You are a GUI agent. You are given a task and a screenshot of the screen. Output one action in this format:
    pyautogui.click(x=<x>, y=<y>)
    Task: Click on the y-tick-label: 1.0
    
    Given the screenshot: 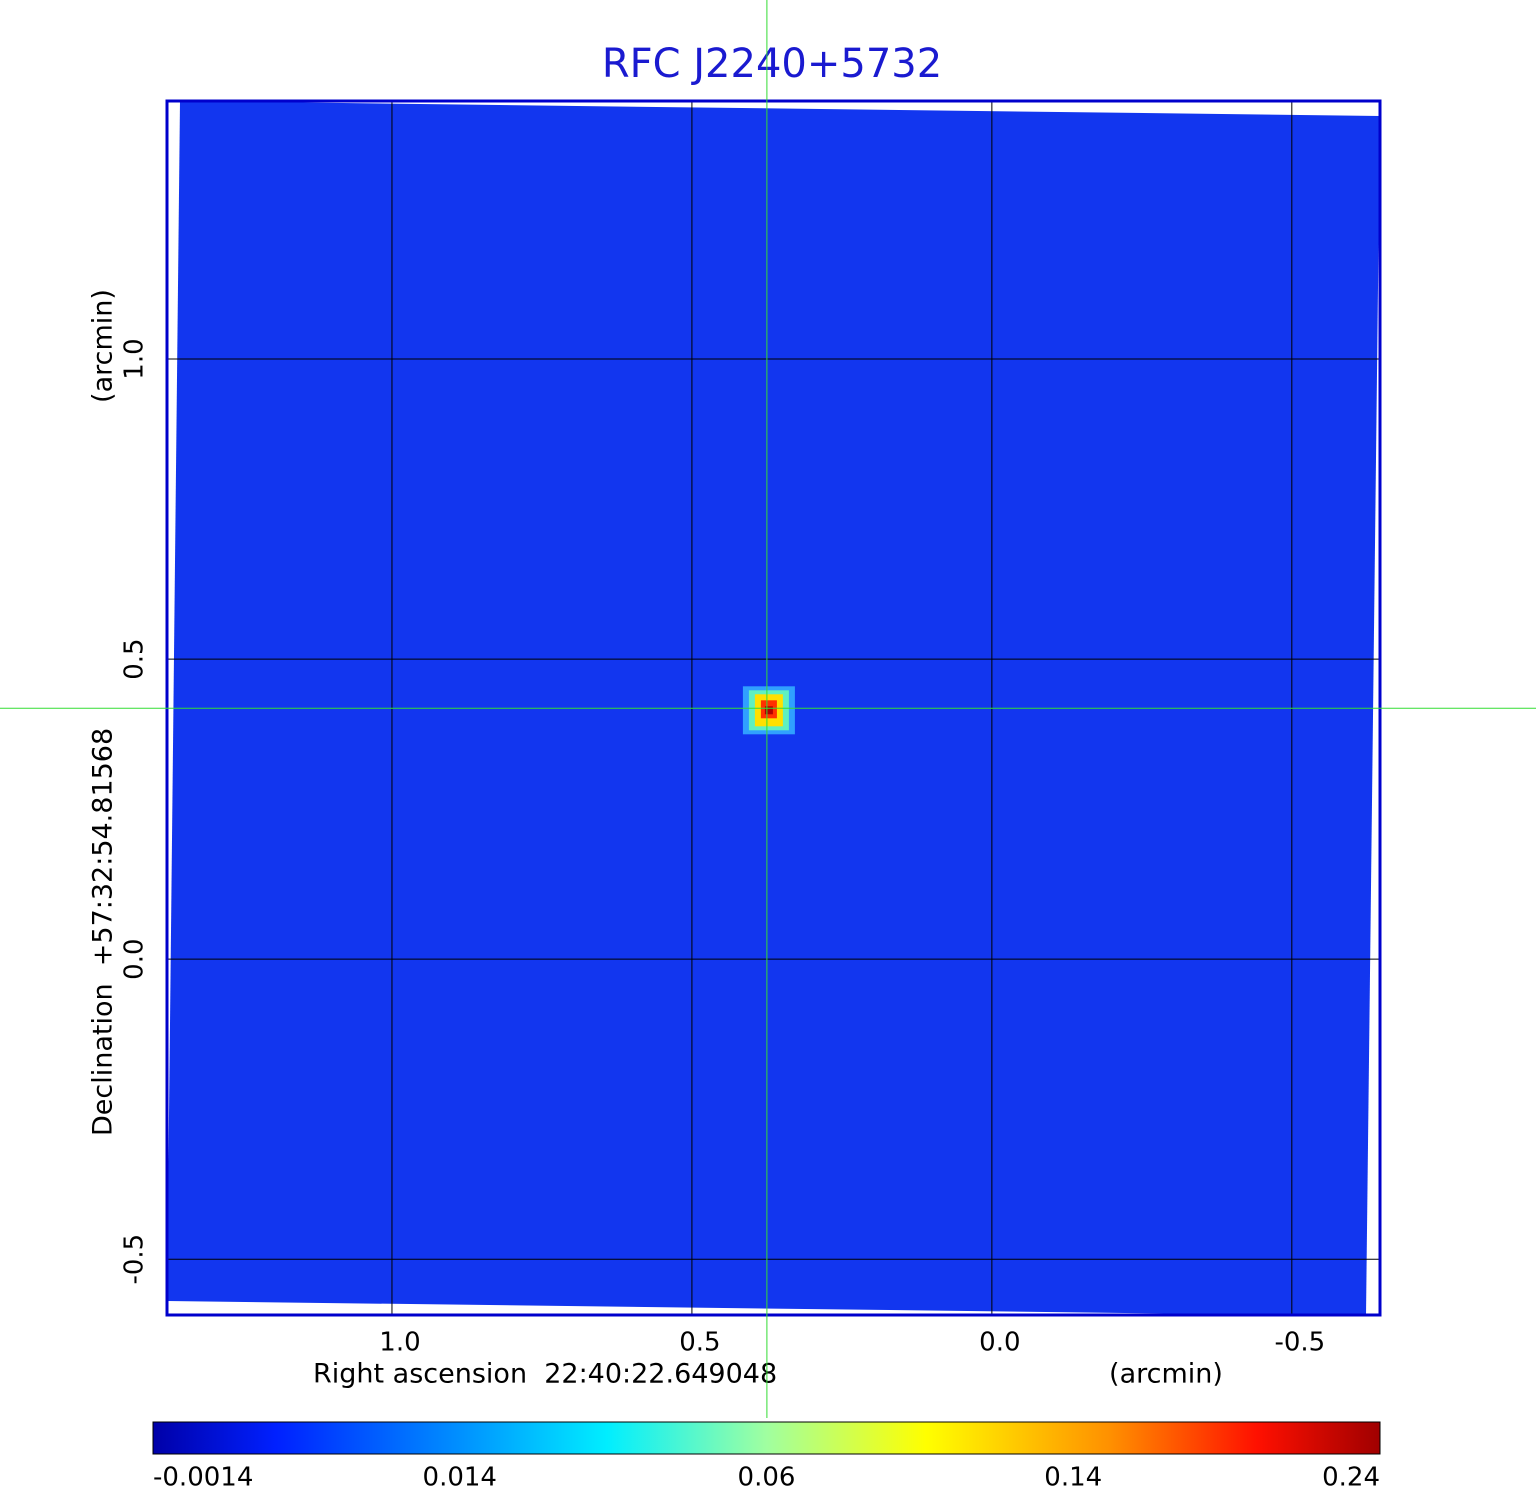 What is the action you would take?
    pyautogui.click(x=135, y=358)
    